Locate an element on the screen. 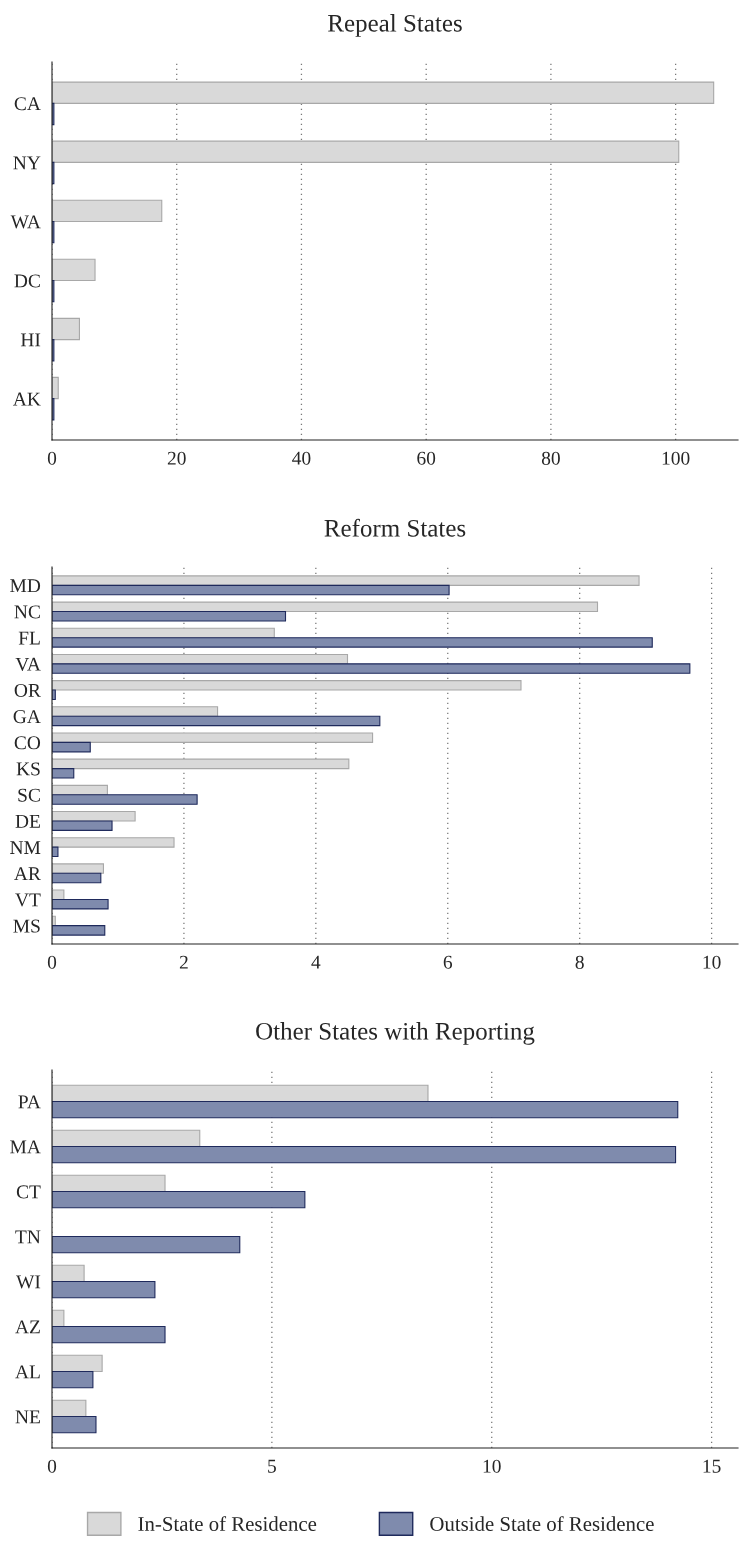 This screenshot has width=742, height=1554. x-tick-label: 4 is located at coordinates (316, 962).